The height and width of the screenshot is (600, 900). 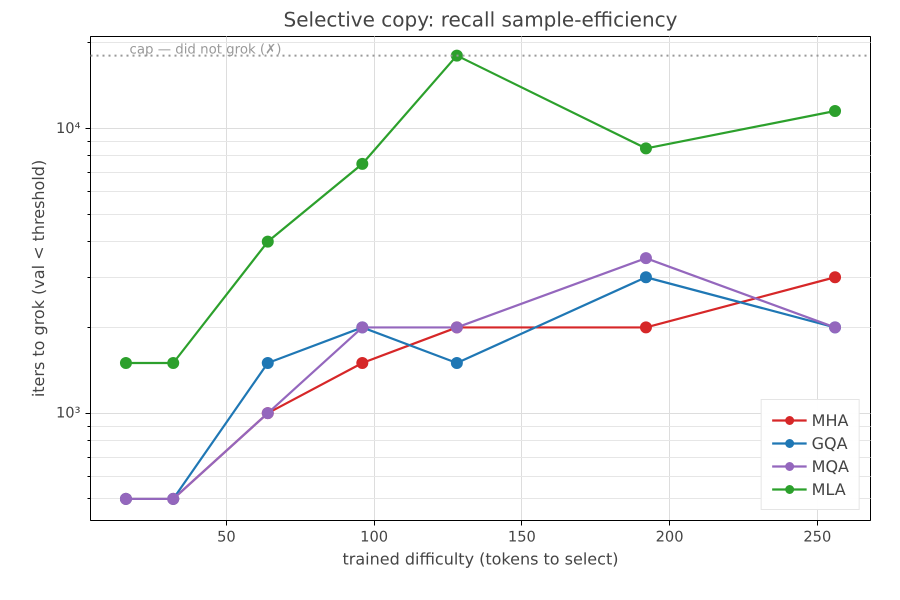 What do you see at coordinates (226, 537) in the screenshot?
I see `x-tick-label: 50` at bounding box center [226, 537].